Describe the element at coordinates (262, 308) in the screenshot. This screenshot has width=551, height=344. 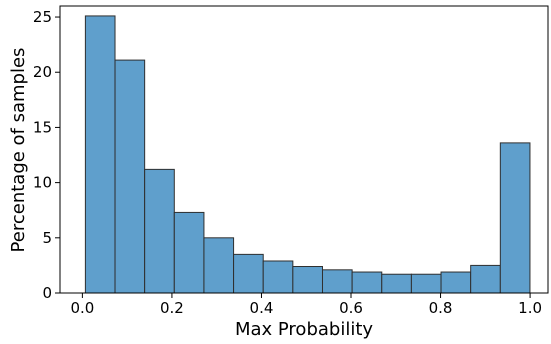
I see `x-tick-label: 0.4` at that location.